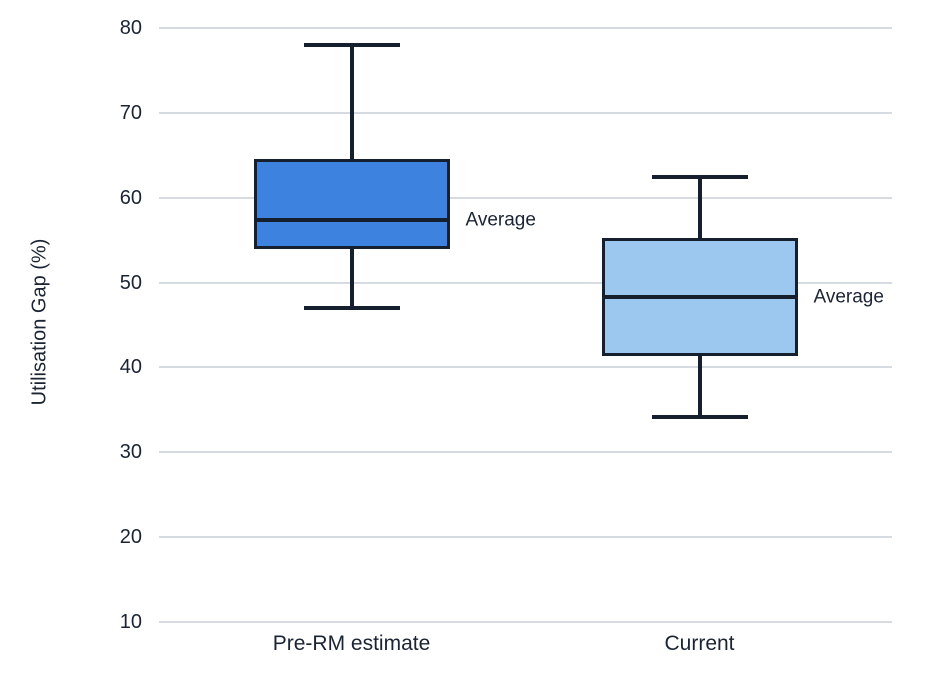 This screenshot has height=676, width=934. Describe the element at coordinates (130, 367) in the screenshot. I see `y-tick-label-40: 40` at that location.